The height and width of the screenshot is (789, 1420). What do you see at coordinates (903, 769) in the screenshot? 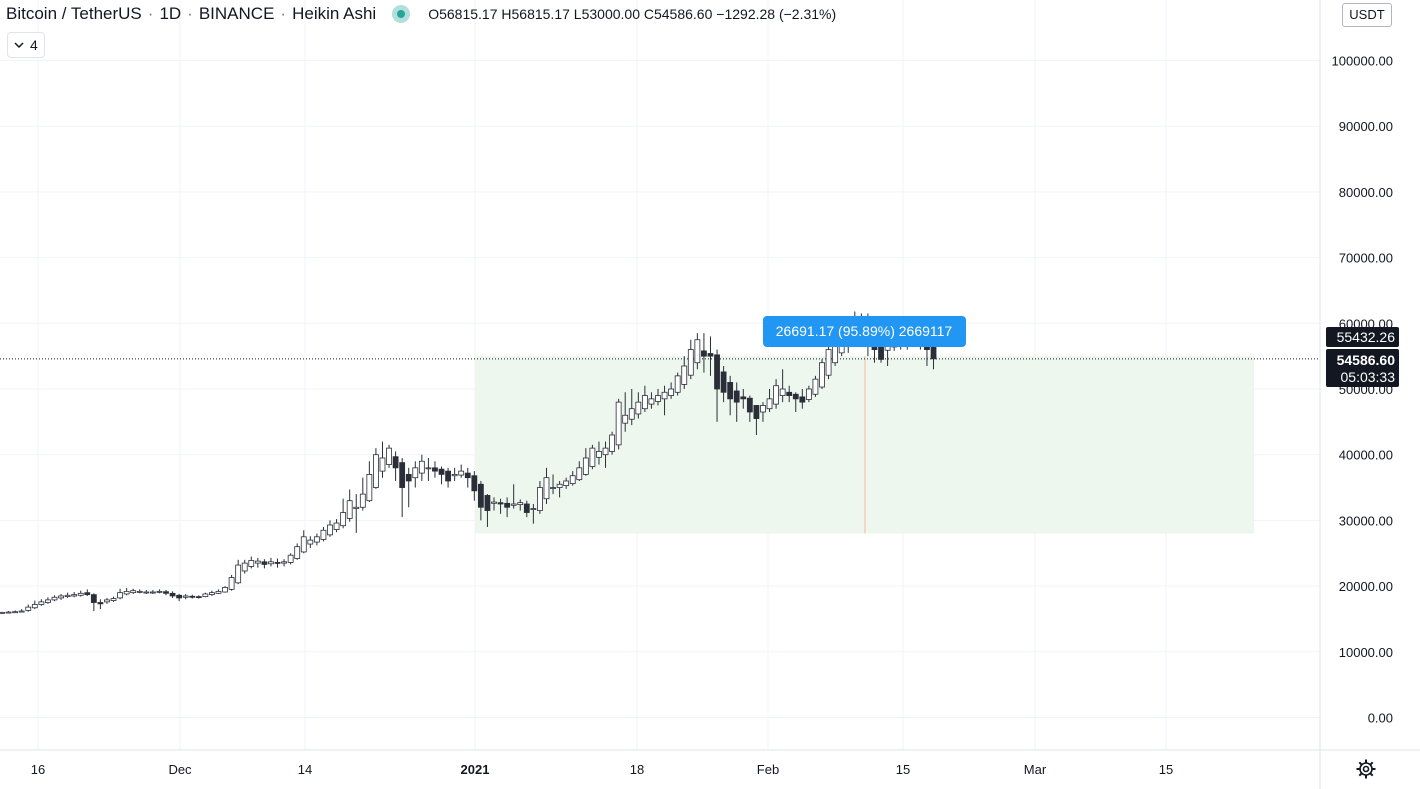
I see `time-tick-label: 15` at bounding box center [903, 769].